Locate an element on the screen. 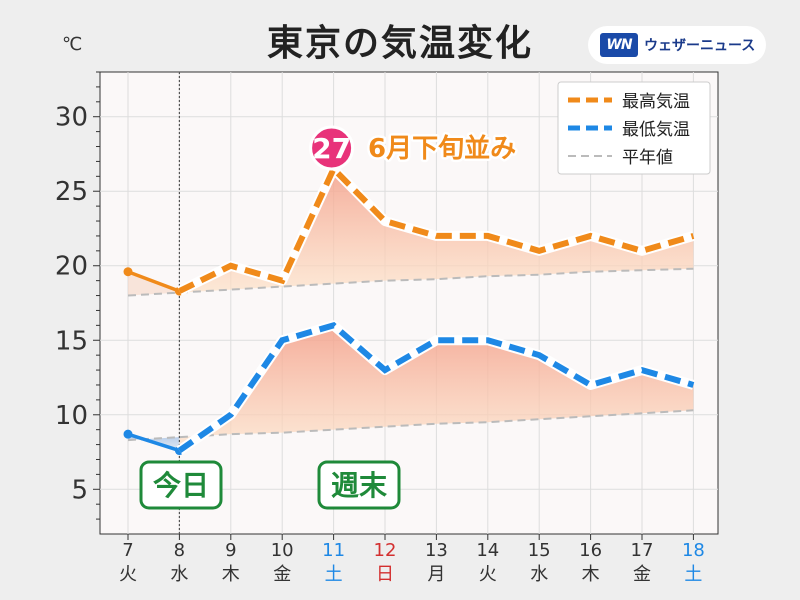 This screenshot has width=800, height=600. low-temp-observed-line is located at coordinates (153, 442).